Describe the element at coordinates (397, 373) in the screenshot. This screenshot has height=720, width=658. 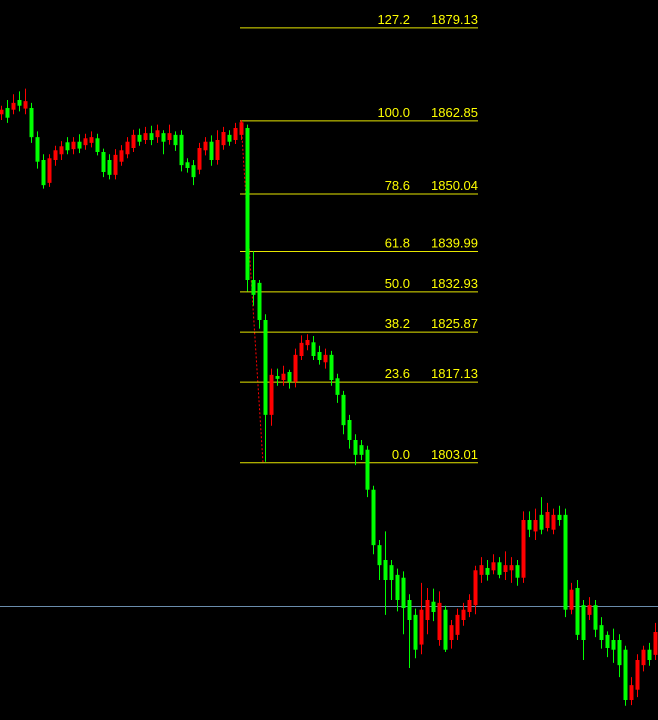
I see `fib-ratio-label: 23.6` at that location.